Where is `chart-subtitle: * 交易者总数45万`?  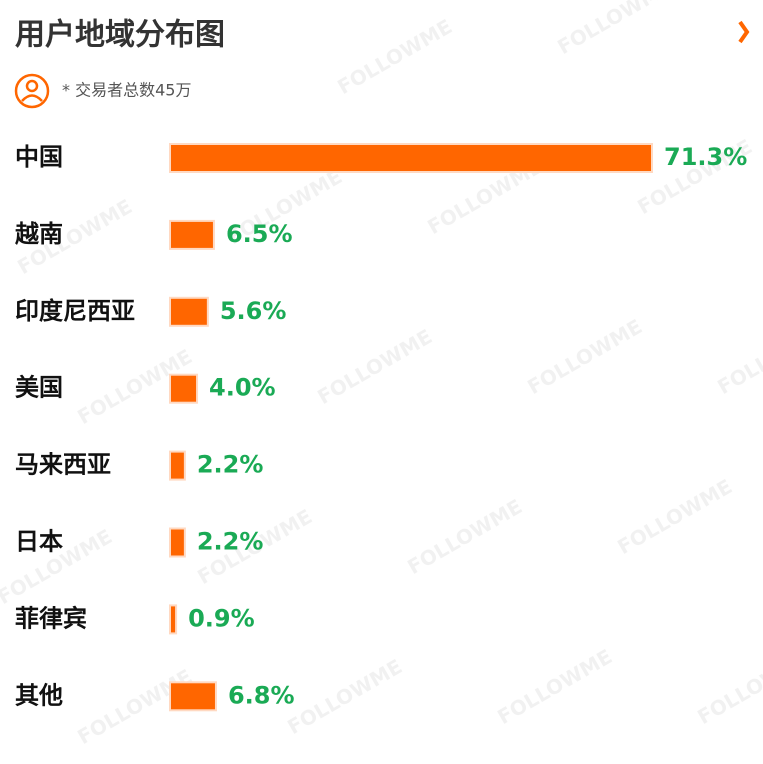
chart-subtitle: * 交易者总数45万 is located at coordinates (126, 90).